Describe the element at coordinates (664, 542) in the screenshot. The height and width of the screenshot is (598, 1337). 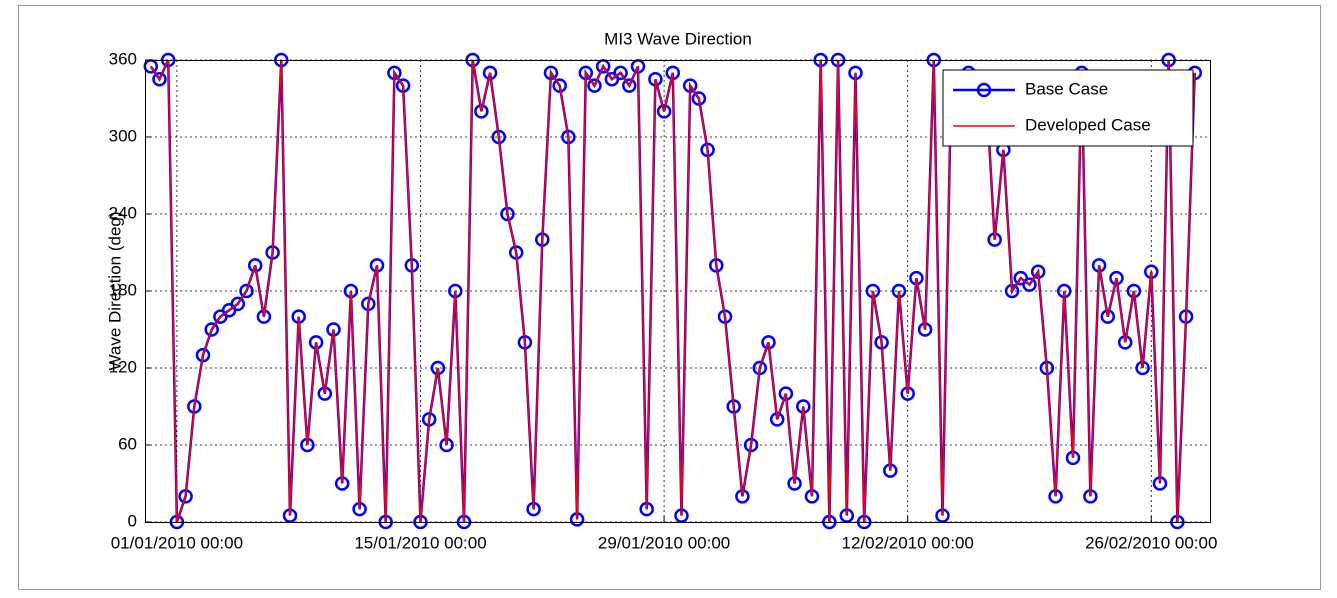
I see `x-tick-label: 29/01/2010 00:00` at that location.